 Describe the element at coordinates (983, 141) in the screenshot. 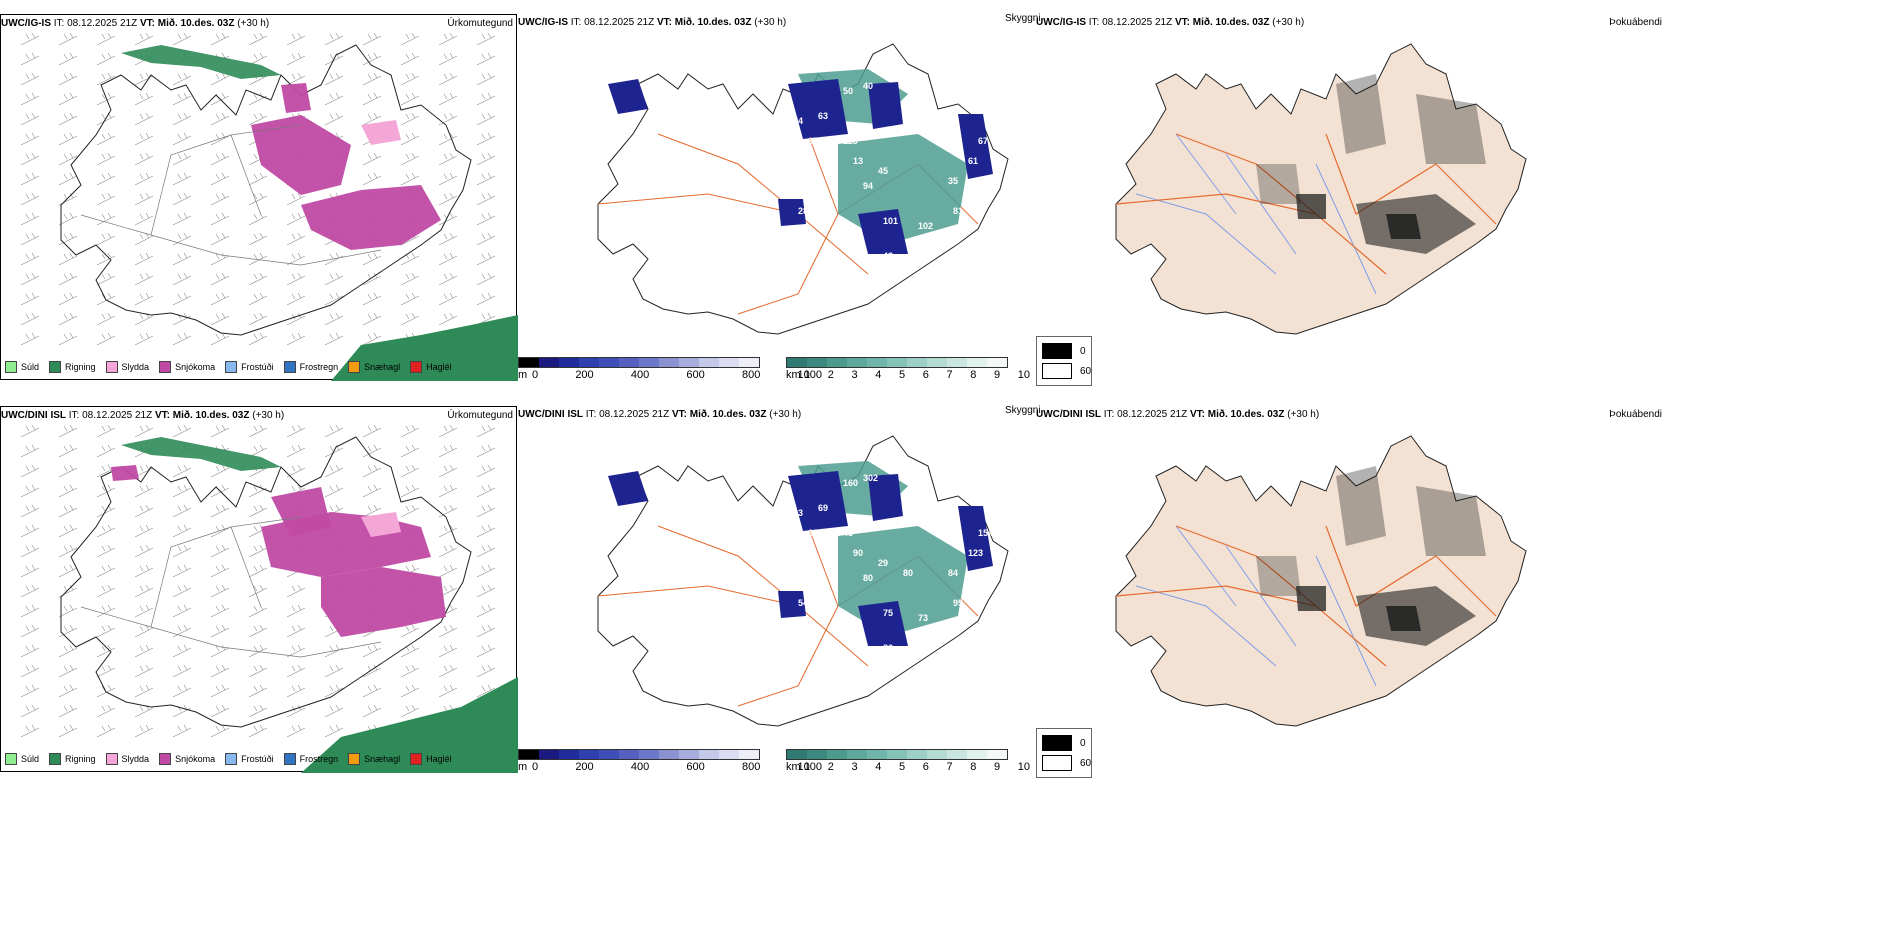

I see `cloud-base-label: 67` at that location.